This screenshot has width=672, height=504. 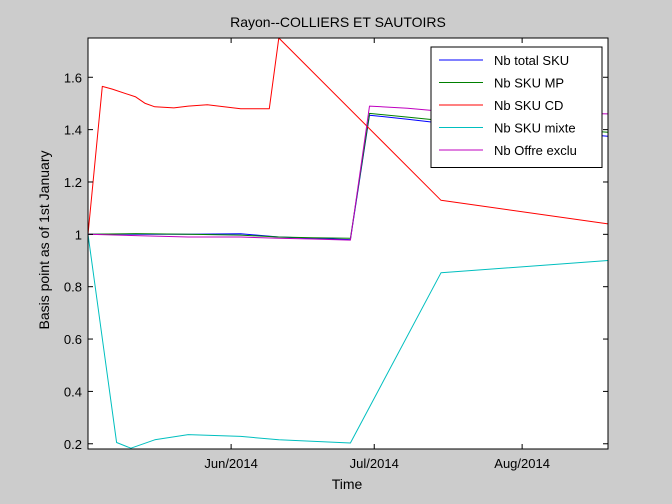 I want to click on x-axis-label: Time, so click(x=347, y=484).